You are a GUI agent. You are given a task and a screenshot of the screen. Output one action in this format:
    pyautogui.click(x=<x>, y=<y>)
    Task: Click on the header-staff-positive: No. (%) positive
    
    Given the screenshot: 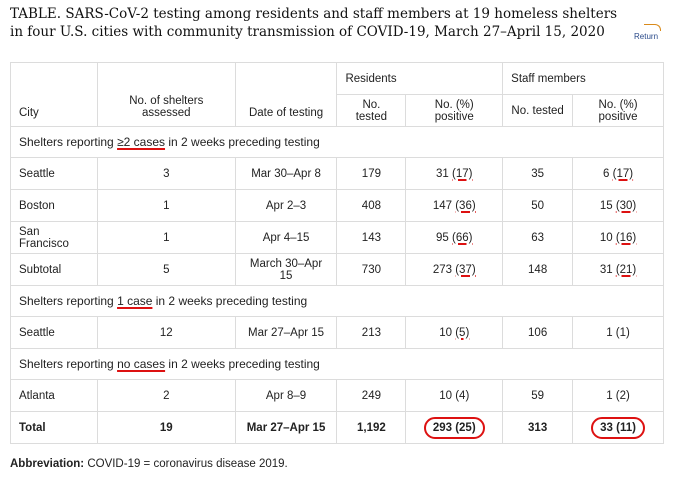 What is the action you would take?
    pyautogui.click(x=618, y=110)
    